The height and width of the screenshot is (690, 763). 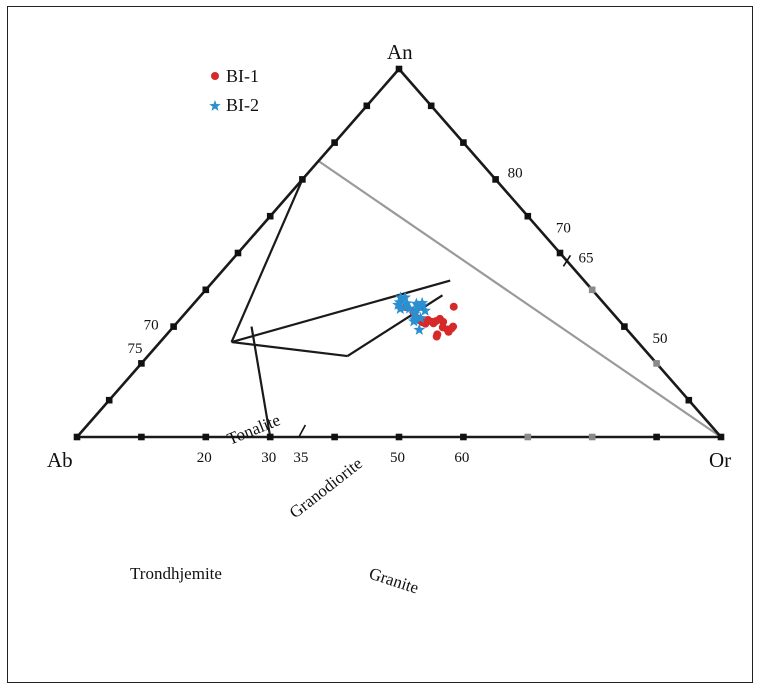 What do you see at coordinates (585, 258) in the screenshot?
I see `right-edge-tick-label: 65` at bounding box center [585, 258].